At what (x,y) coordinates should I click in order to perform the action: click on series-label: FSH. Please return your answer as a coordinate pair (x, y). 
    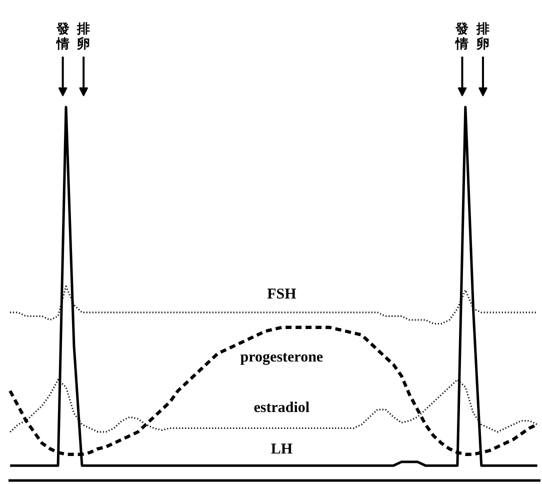
    Looking at the image, I should click on (282, 294).